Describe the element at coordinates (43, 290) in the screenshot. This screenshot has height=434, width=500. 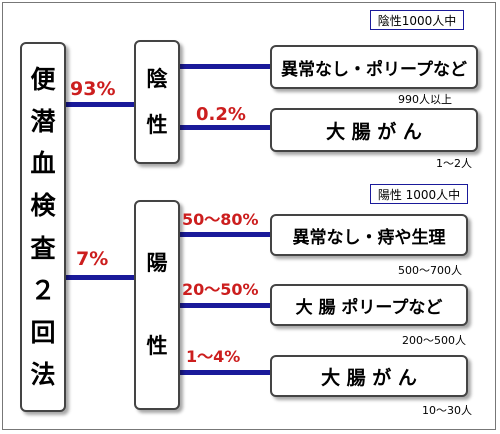
I see `test-char: ２` at that location.